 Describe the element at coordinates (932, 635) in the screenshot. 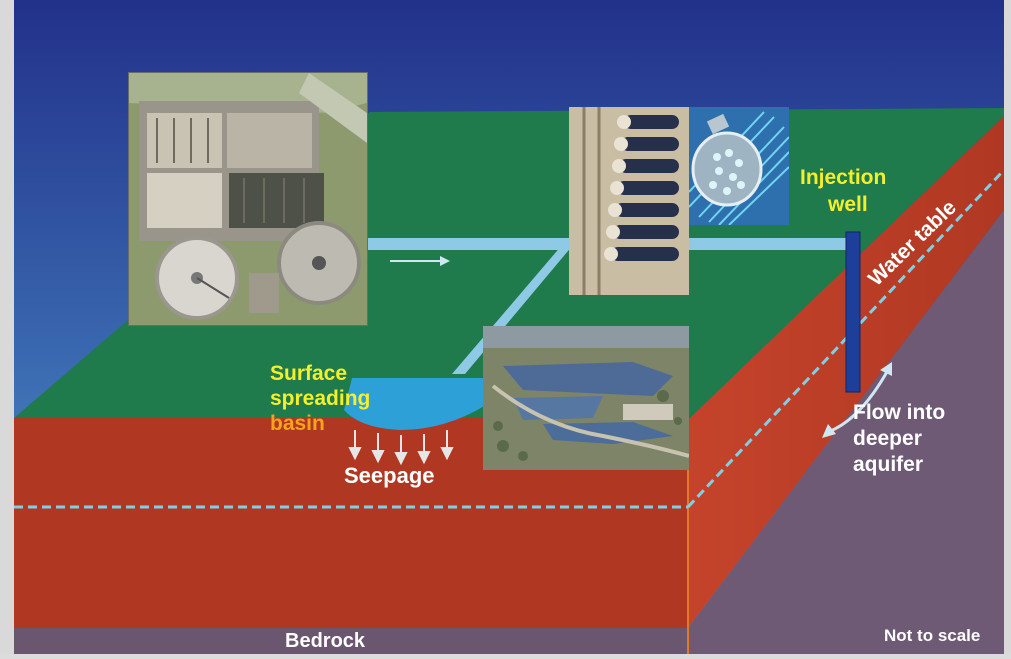

I see `not-to-scale-label: Not to scale` at that location.